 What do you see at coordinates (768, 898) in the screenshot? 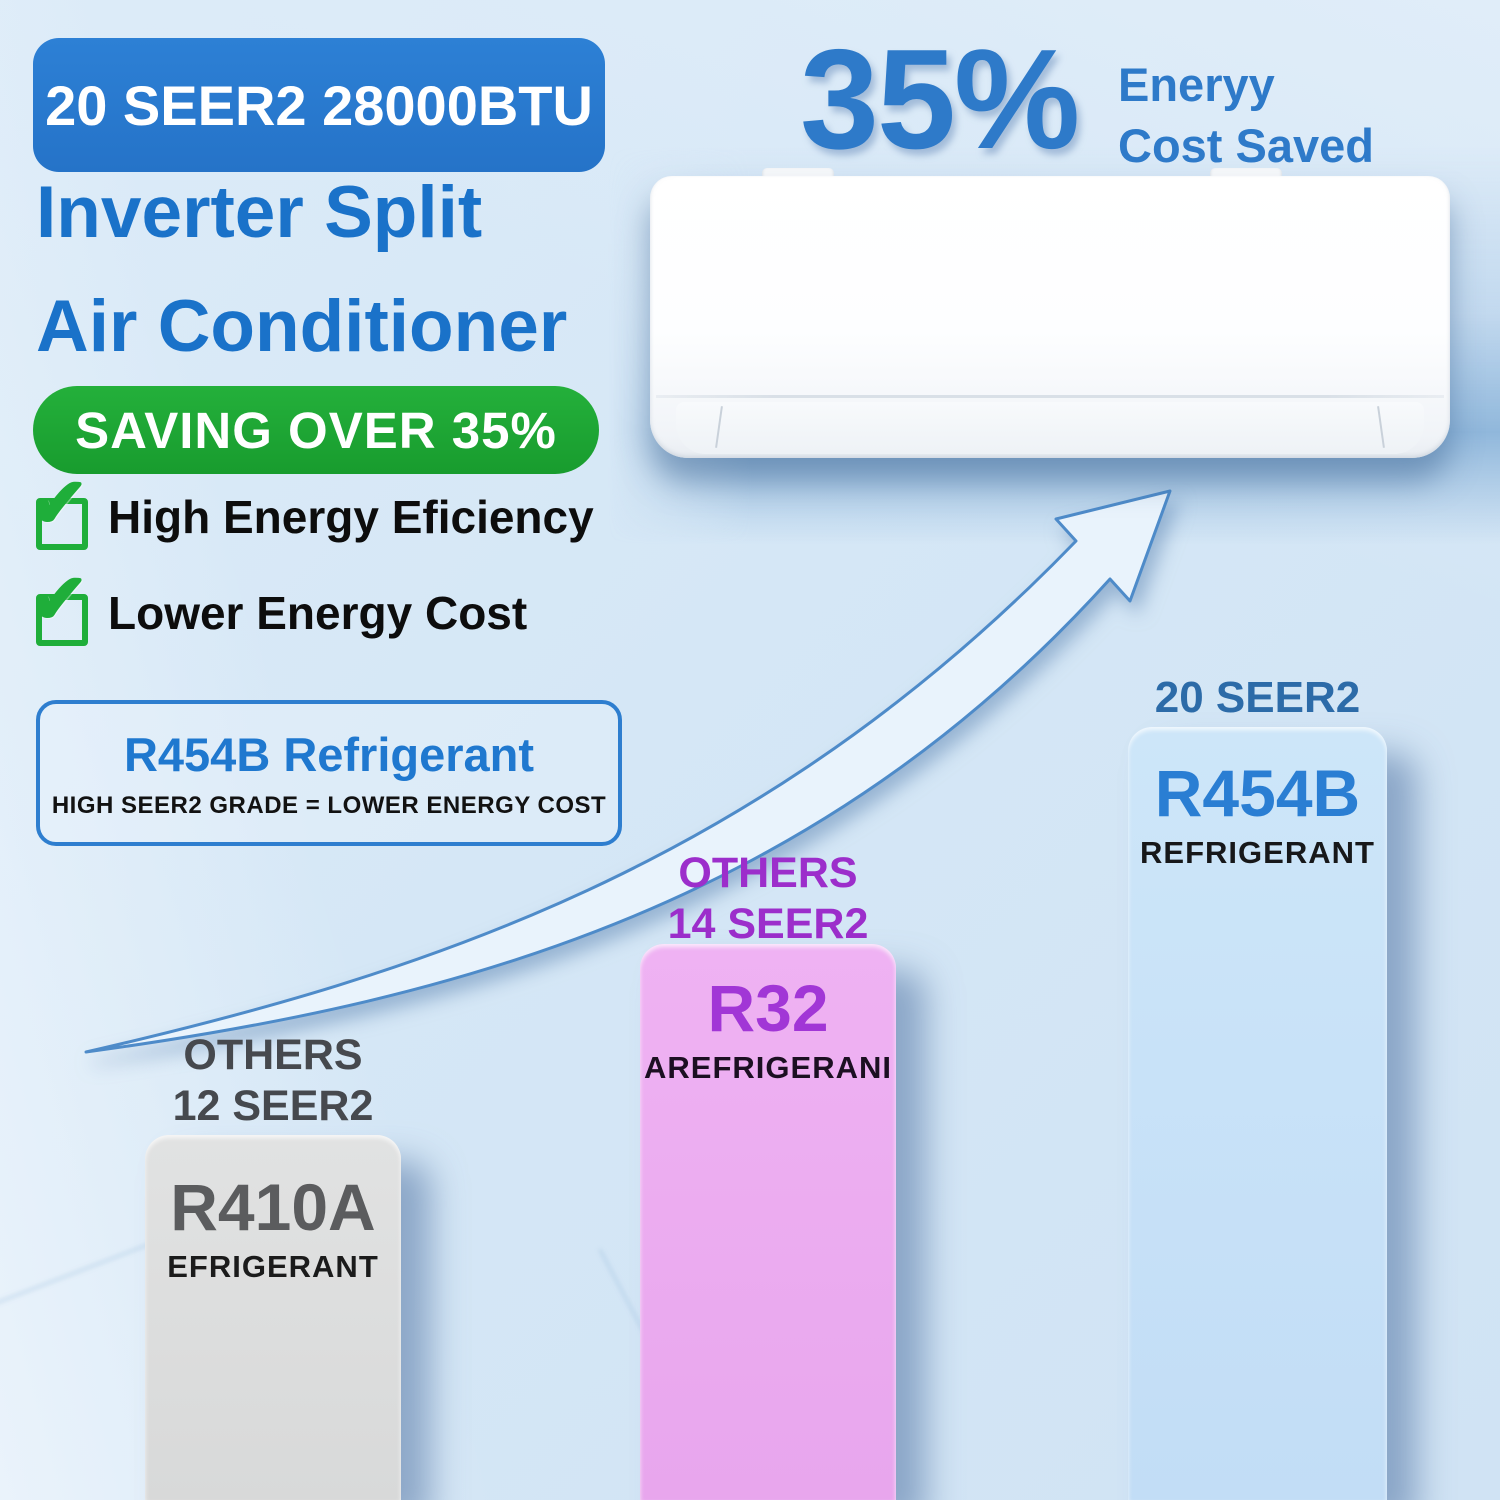
I see `bar-label-r32: OTHERS 14 SEER2` at bounding box center [768, 898].